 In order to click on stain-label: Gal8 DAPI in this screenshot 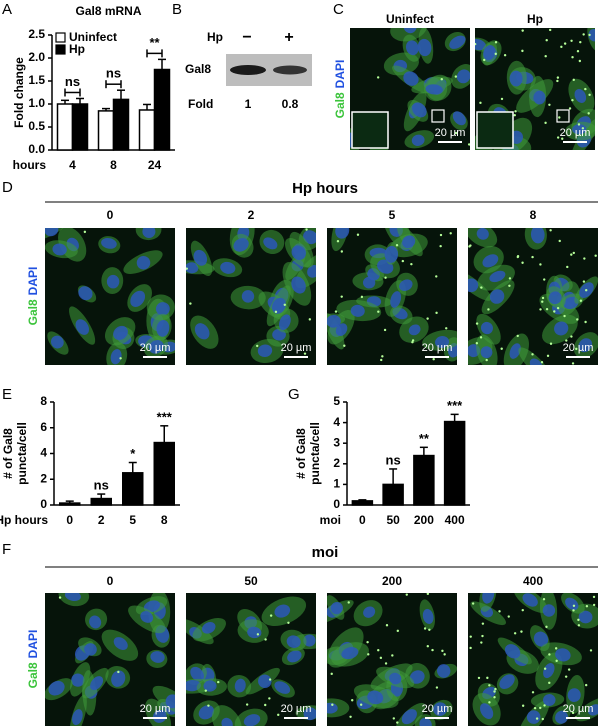, I will do `click(340, 89)`.